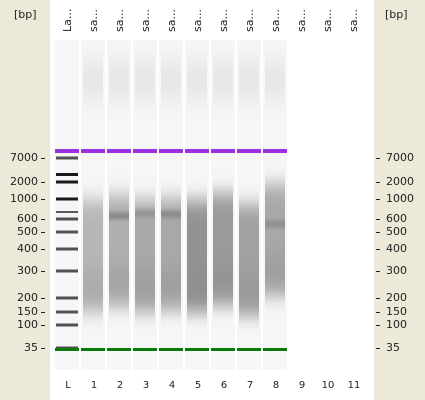 Image resolution: width=425 pixels, height=400 pixels. What do you see at coordinates (27, 311) in the screenshot?
I see `left-tick-label: 150` at bounding box center [27, 311].